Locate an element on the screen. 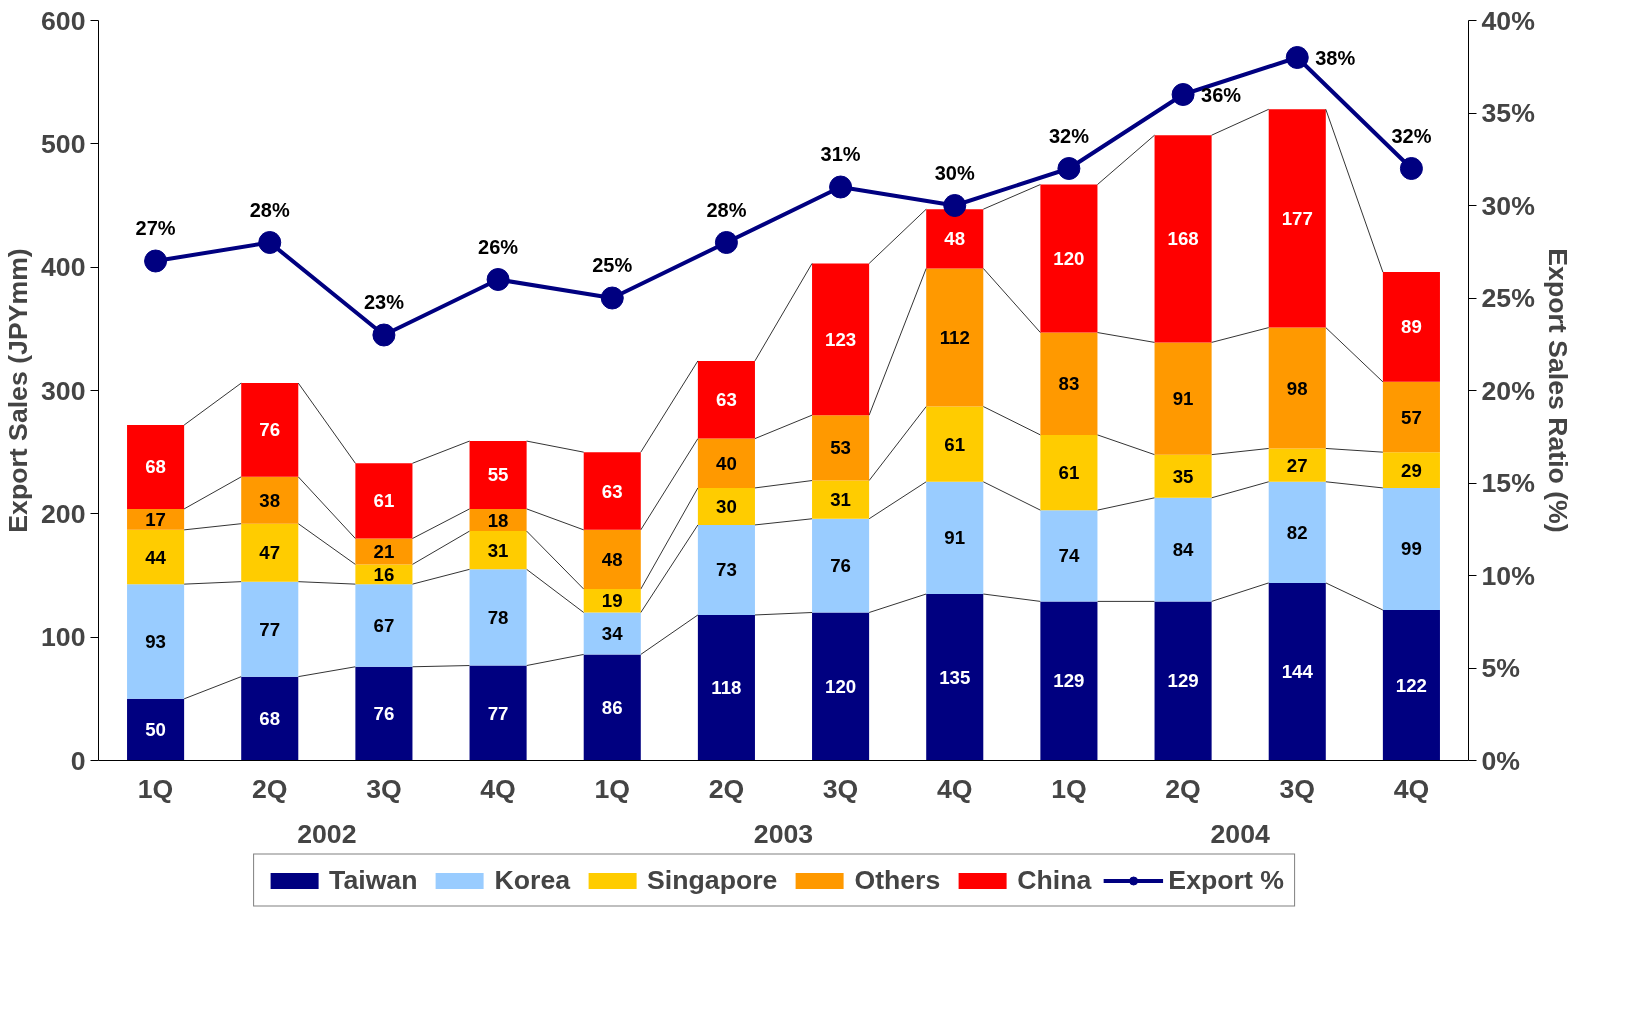 Image resolution: width=1648 pixels, height=1020 pixels. y2-tick-label: 20% is located at coordinates (1508, 390).